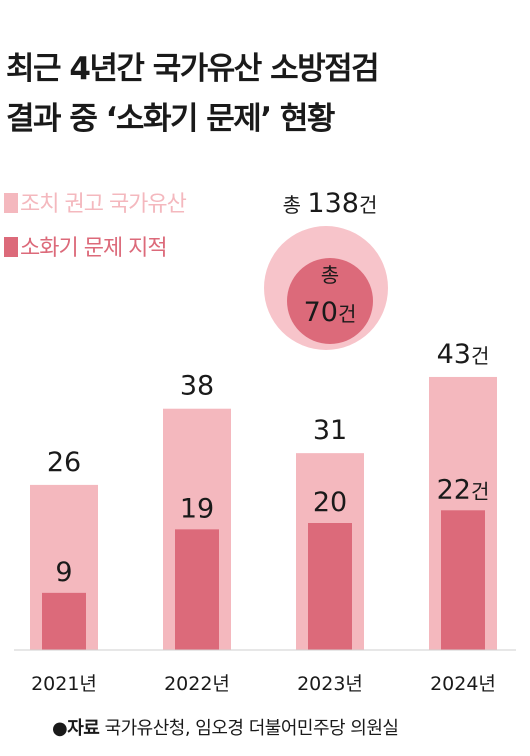 Image resolution: width=530 pixels, height=756 pixels. What do you see at coordinates (463, 354) in the screenshot?
I see `data-label-recommended-4: 43건` at bounding box center [463, 354].